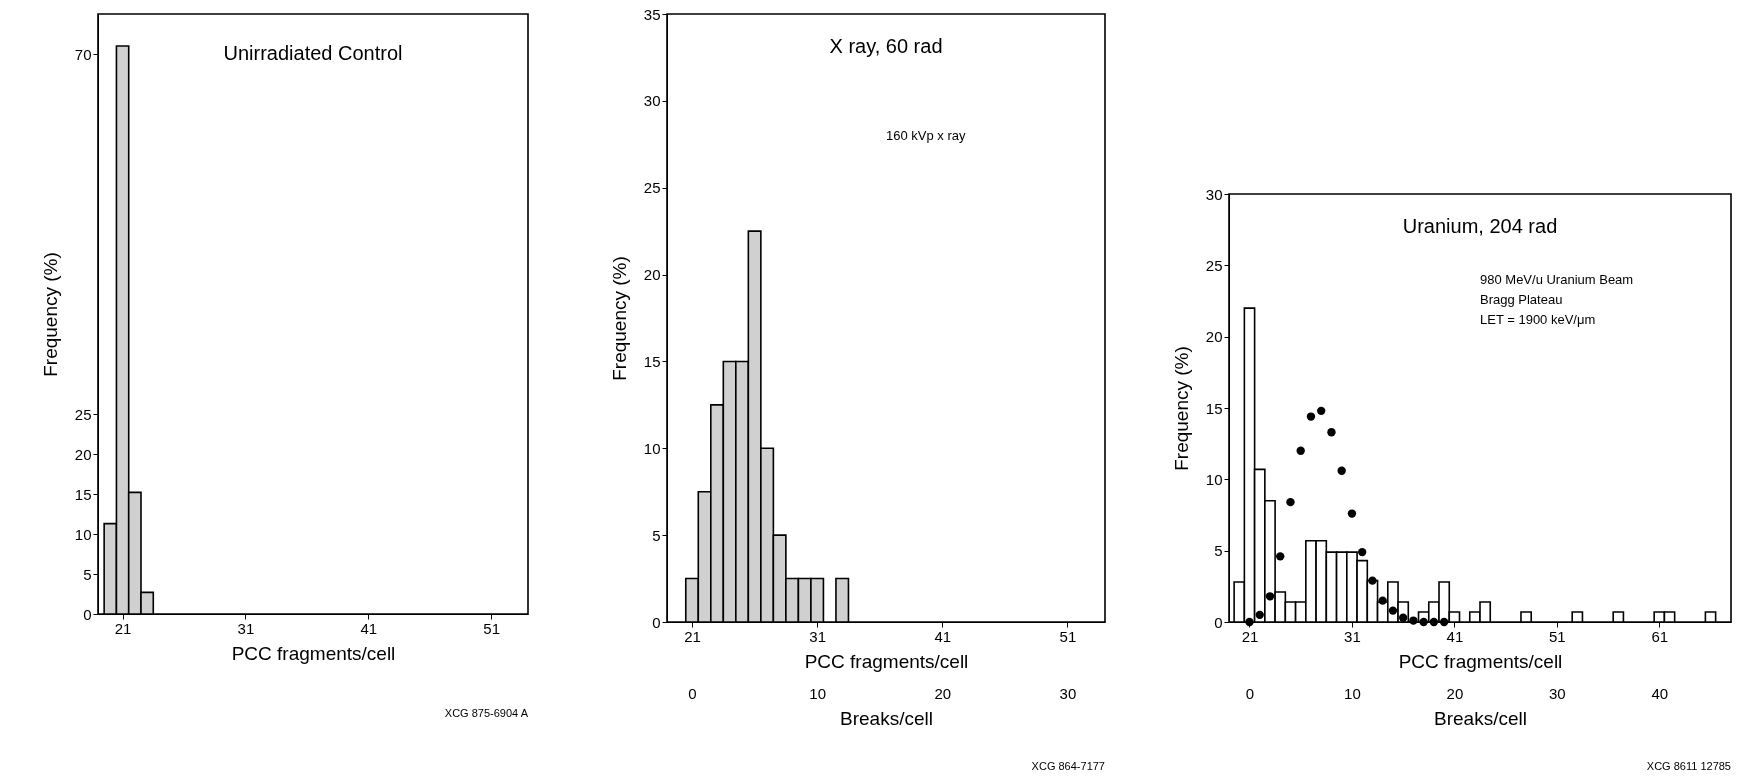 Image resolution: width=1738 pixels, height=783 pixels. I want to click on annotation: 160 kVp x ray, so click(926, 135).